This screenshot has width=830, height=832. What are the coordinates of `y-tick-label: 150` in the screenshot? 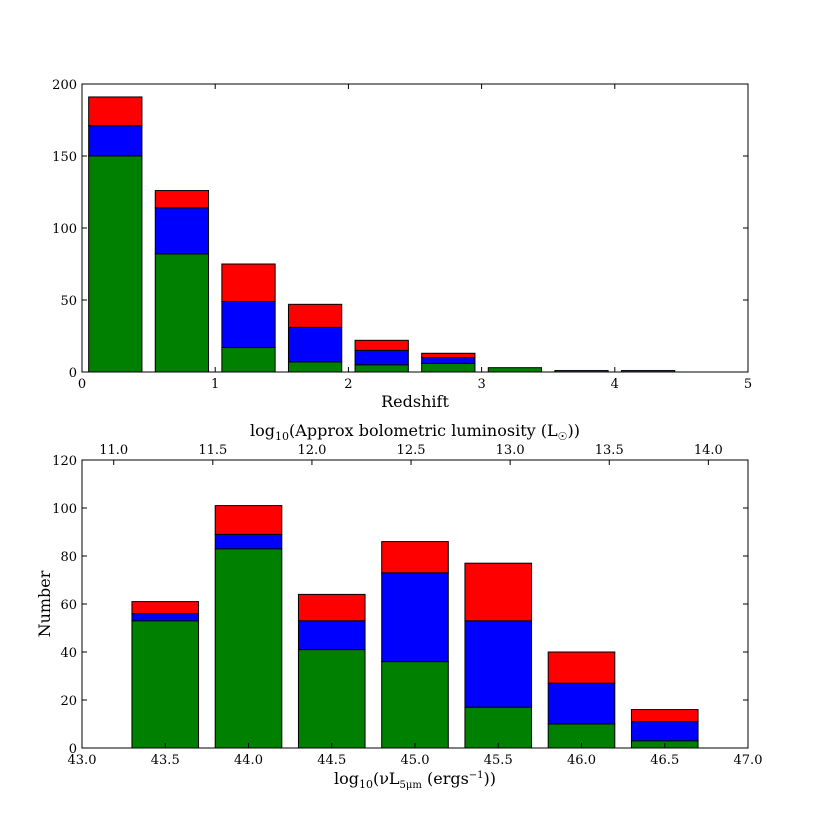 It's located at (64, 157).